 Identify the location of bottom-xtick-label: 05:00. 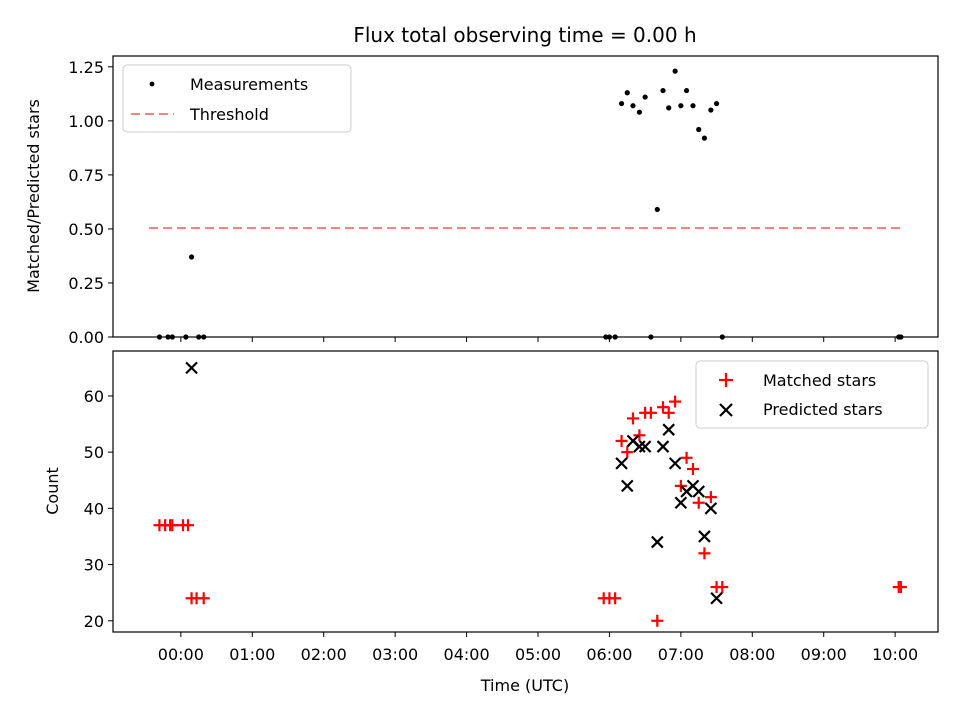
(538, 654).